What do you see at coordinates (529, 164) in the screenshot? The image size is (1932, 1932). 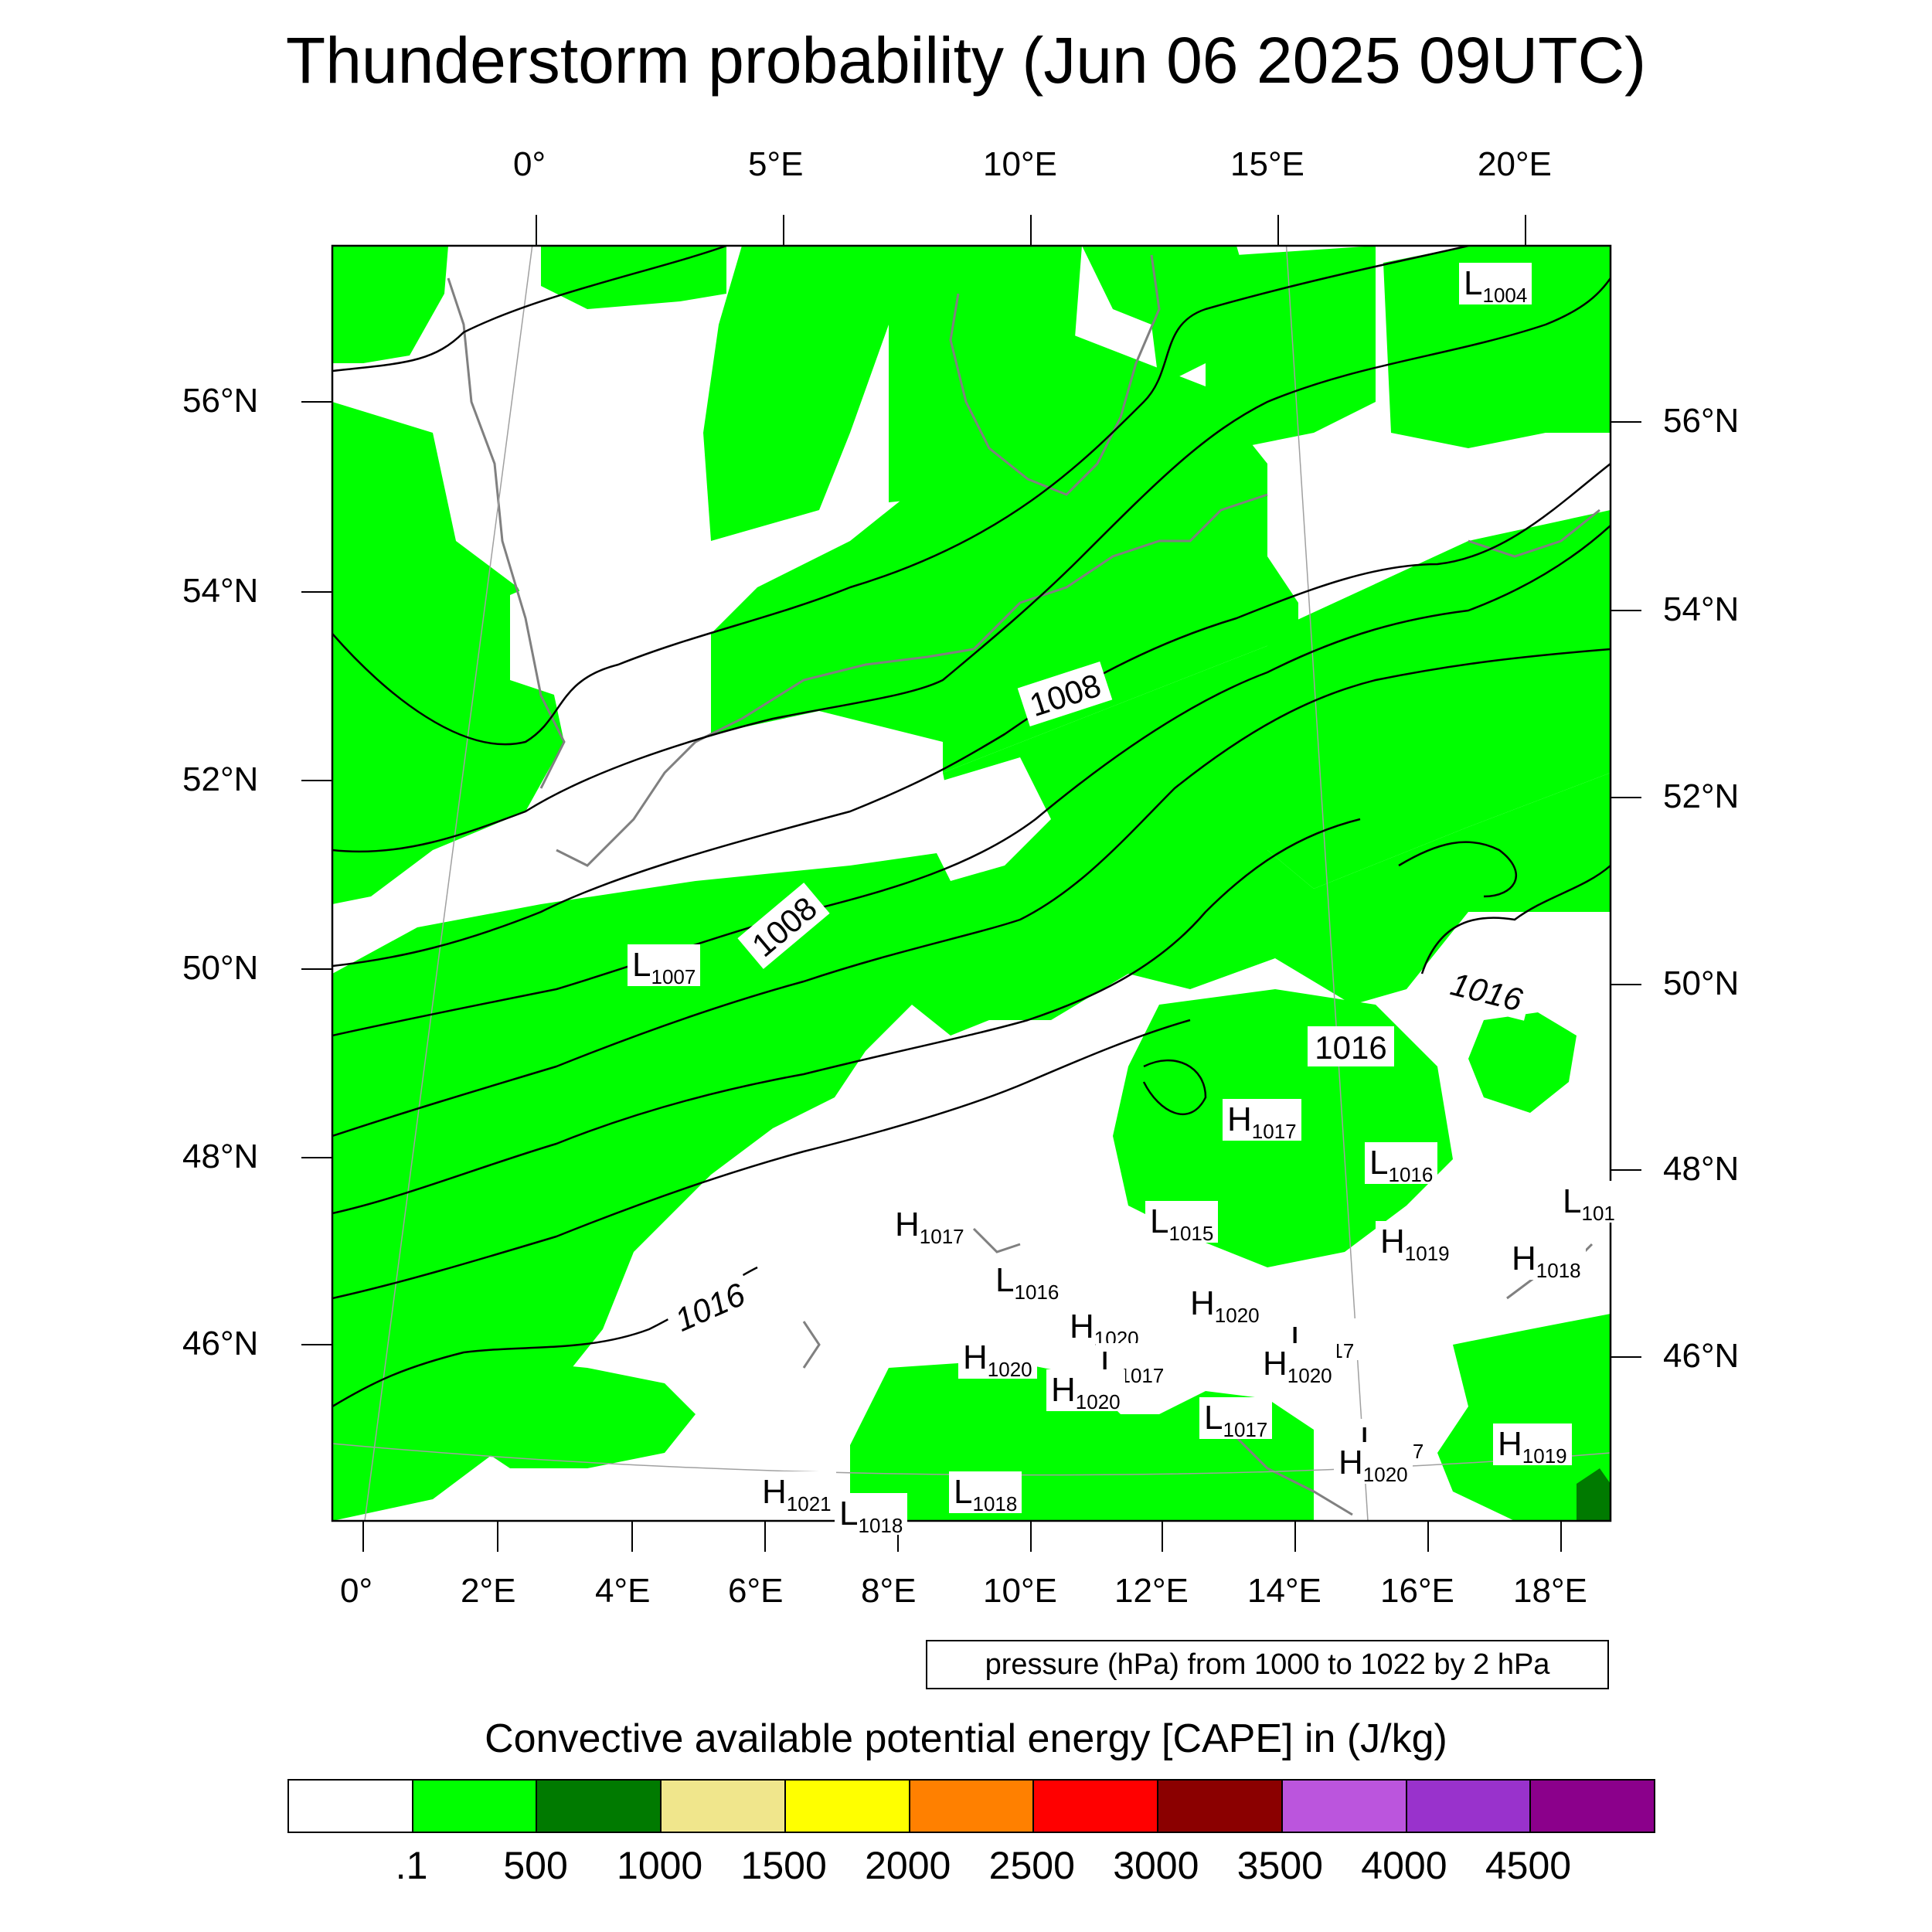 I see `top-axis-label: 0°` at bounding box center [529, 164].